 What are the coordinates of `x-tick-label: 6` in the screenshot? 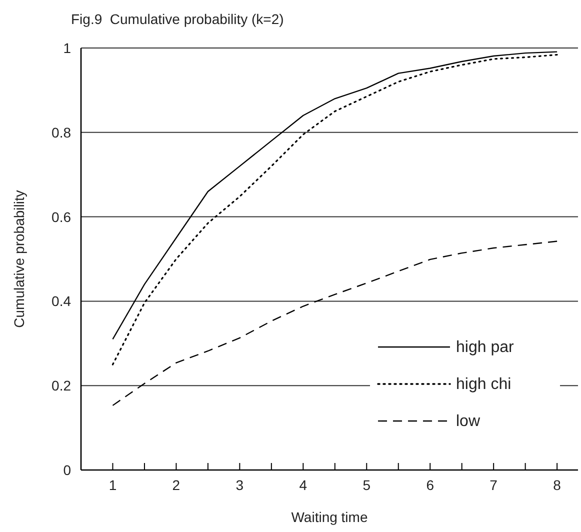 It's located at (430, 485).